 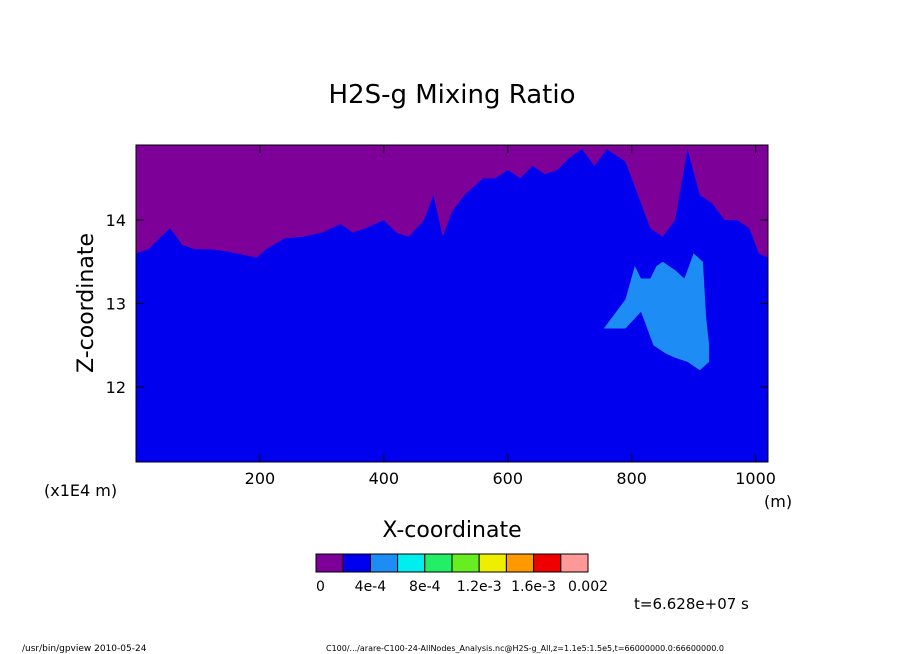 What do you see at coordinates (116, 304) in the screenshot?
I see `y-tick-label: 13` at bounding box center [116, 304].